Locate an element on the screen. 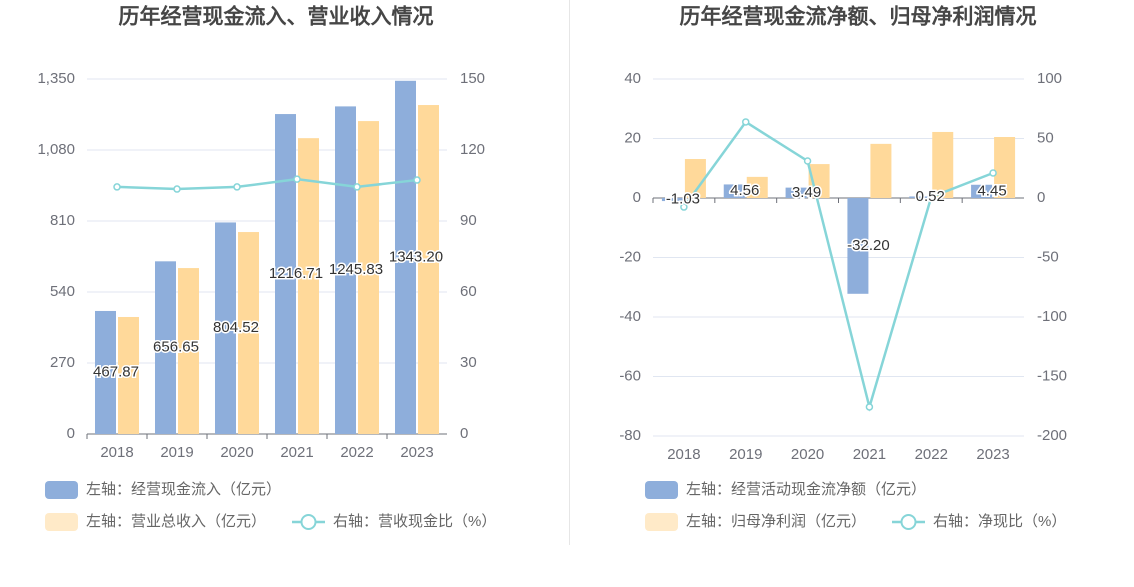 This screenshot has width=1134, height=587. legend-label: 右轴：营收现金比（%） is located at coordinates (414, 521).